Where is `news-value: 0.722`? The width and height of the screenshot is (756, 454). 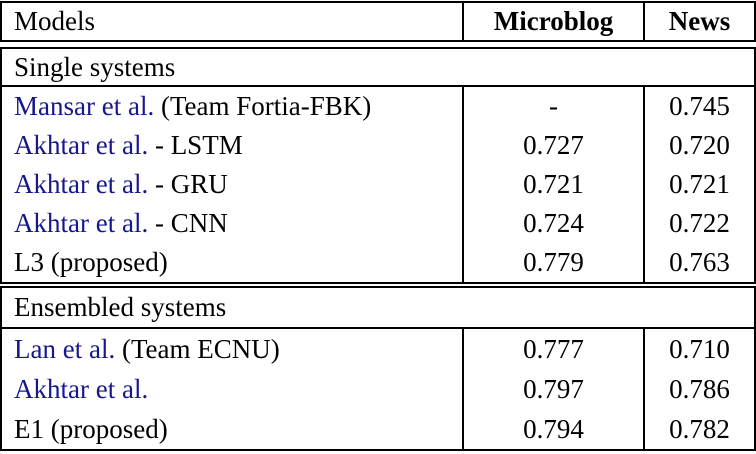
news-value: 0.722 is located at coordinates (698, 223).